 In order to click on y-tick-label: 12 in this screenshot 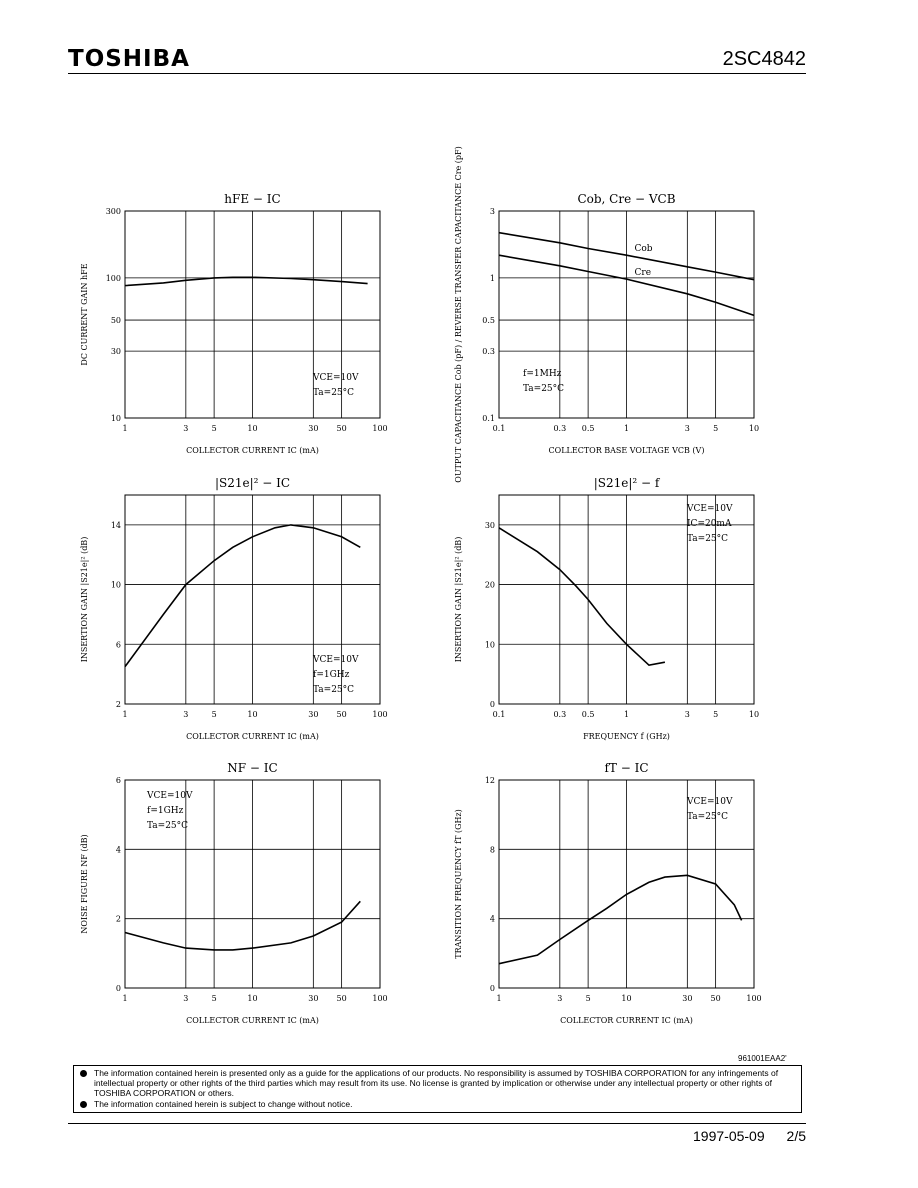, I will do `click(490, 780)`.